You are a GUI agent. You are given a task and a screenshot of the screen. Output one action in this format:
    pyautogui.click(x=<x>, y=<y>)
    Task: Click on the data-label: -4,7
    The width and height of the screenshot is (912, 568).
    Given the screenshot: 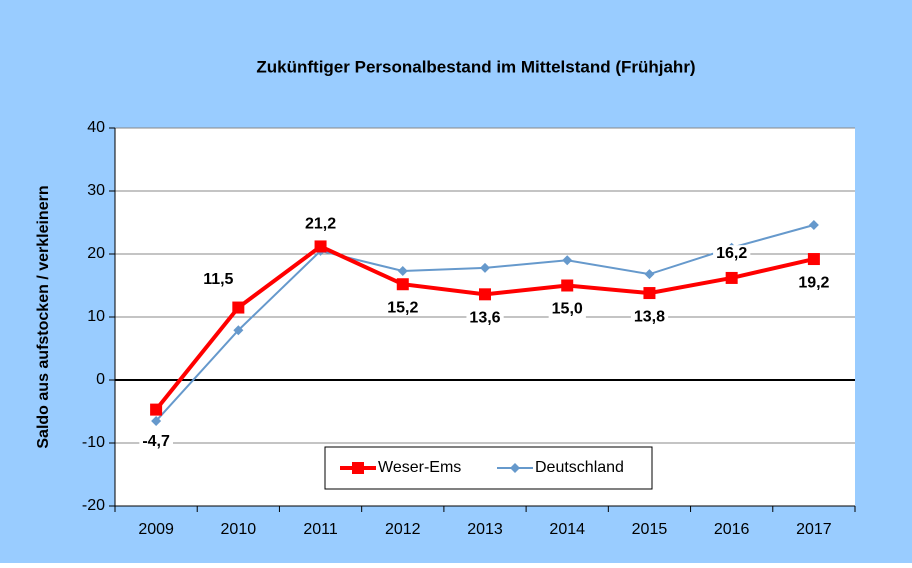 What is the action you would take?
    pyautogui.click(x=156, y=441)
    